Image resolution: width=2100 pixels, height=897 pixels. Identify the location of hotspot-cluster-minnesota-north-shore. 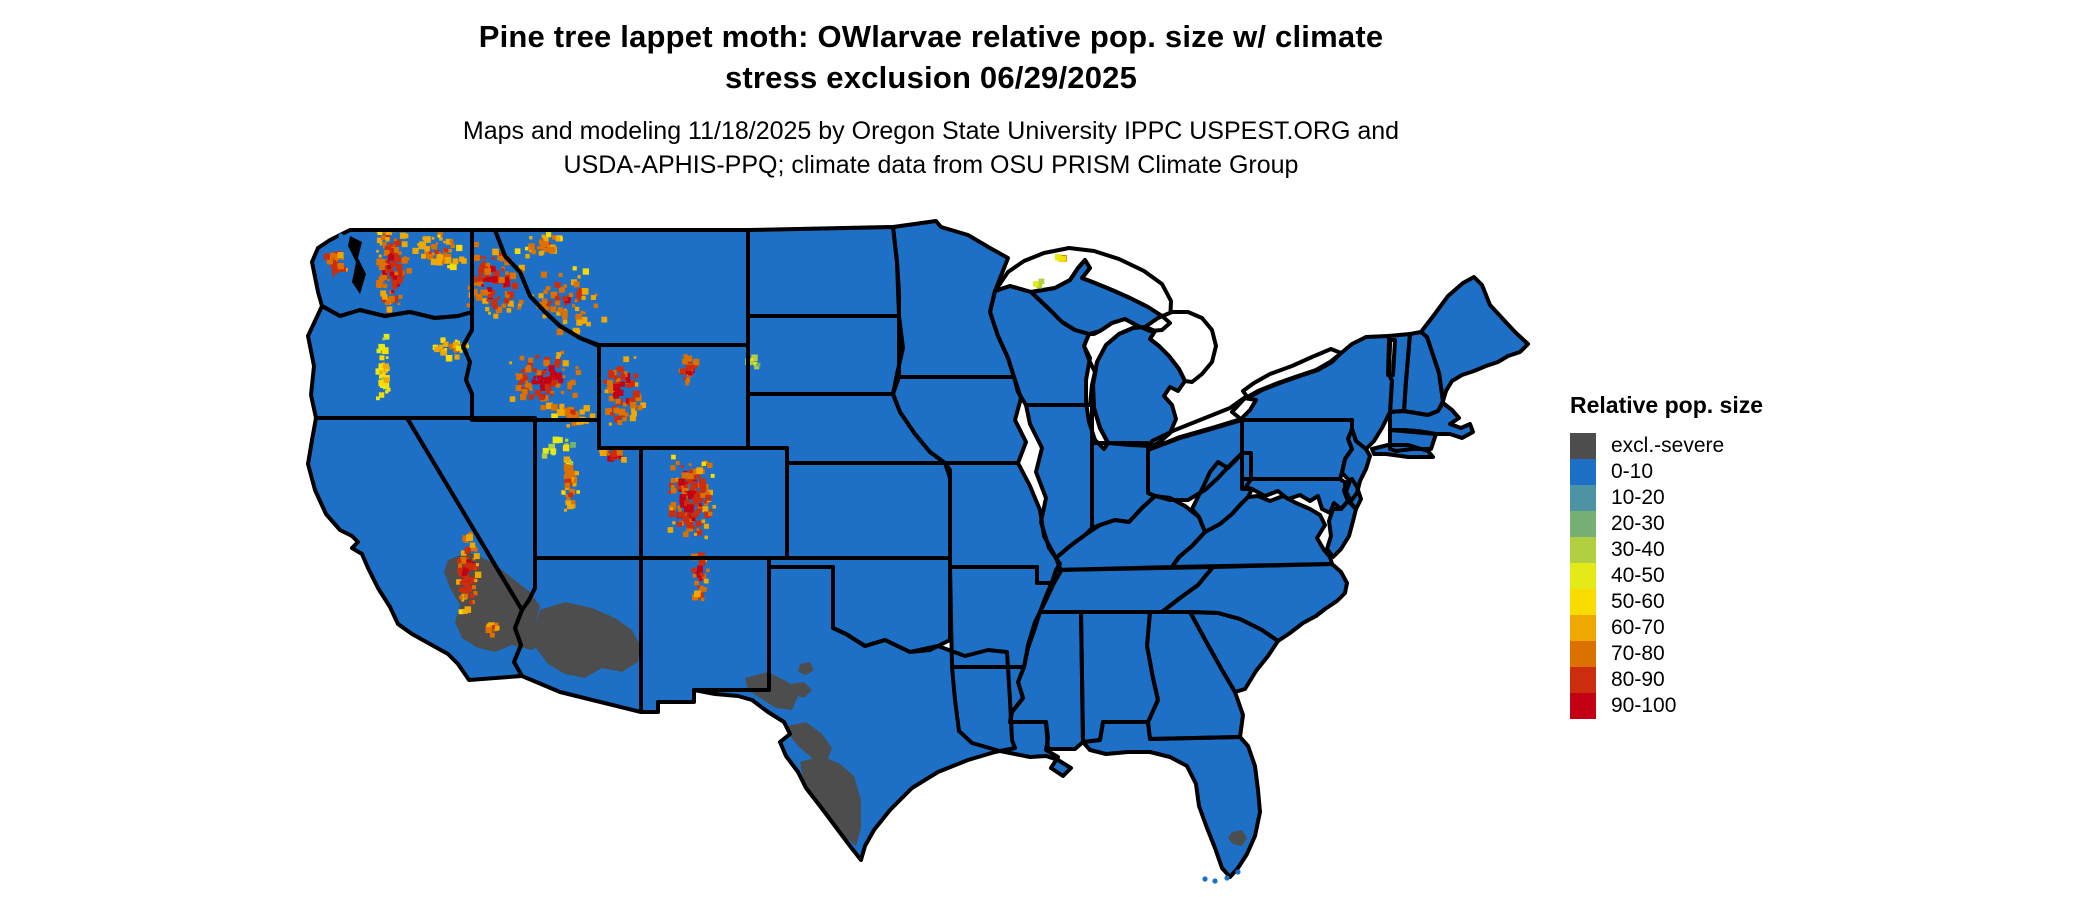
(1039, 283).